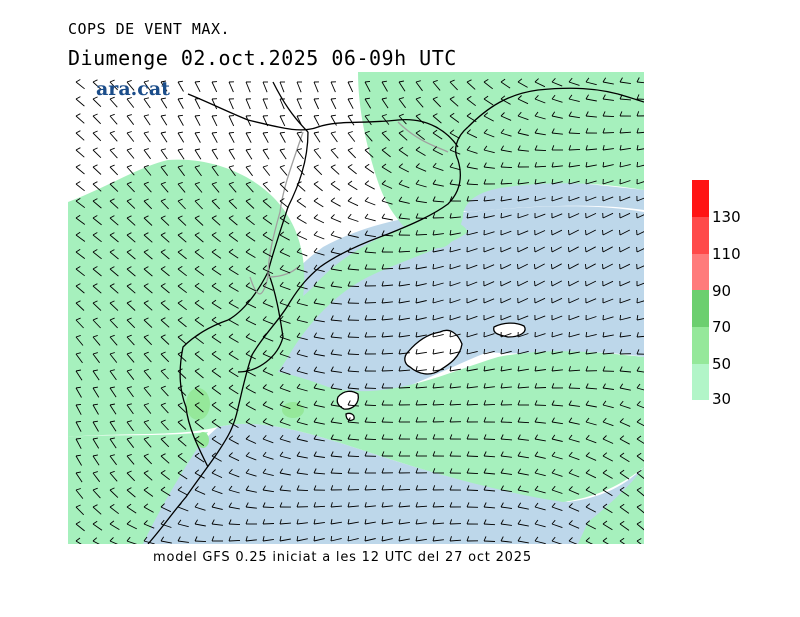 Image resolution: width=800 pixels, height=617 pixels. I want to click on green-zone-west-strip, so click(138, 488).